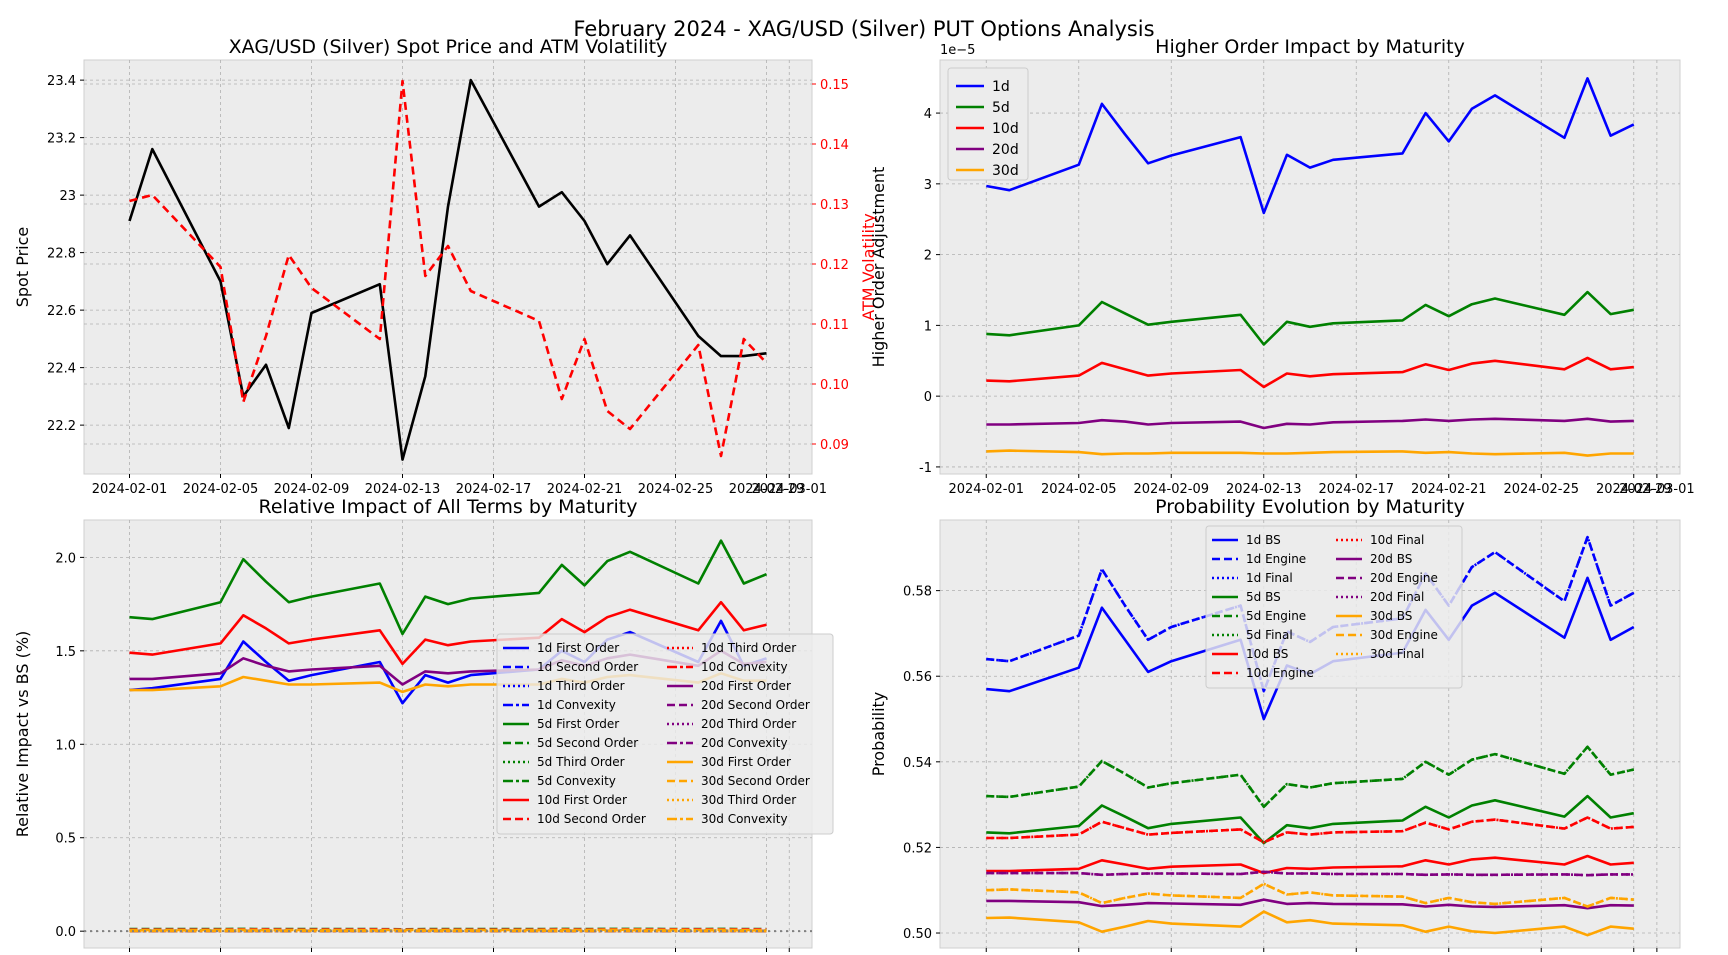 The height and width of the screenshot is (955, 1728). What do you see at coordinates (928, 256) in the screenshot?
I see `y-tick-label: 2` at bounding box center [928, 256].